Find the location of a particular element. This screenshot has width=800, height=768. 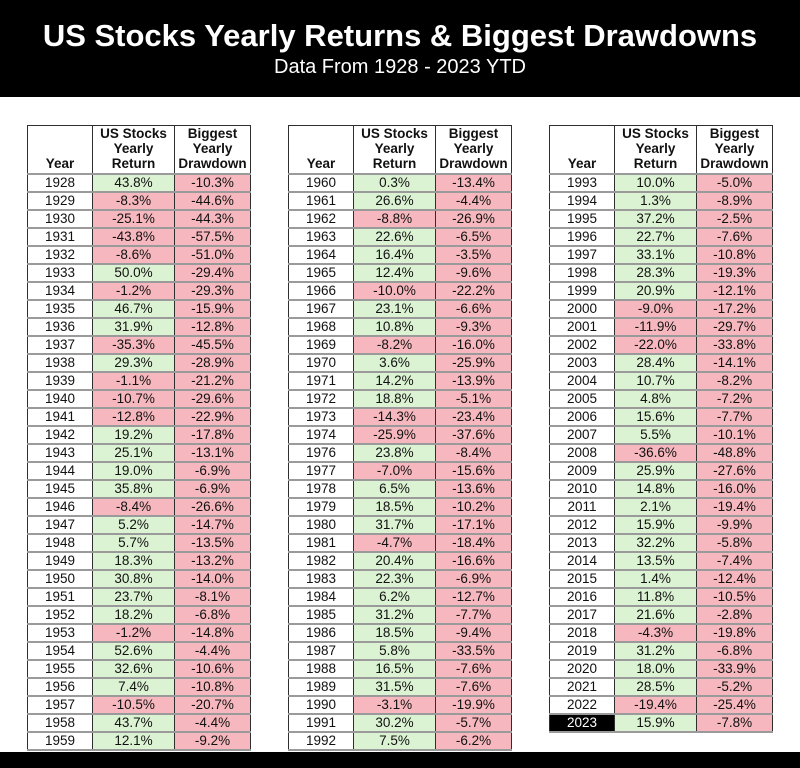

table-row: 1971 14.2% -13.9% is located at coordinates (400, 381).